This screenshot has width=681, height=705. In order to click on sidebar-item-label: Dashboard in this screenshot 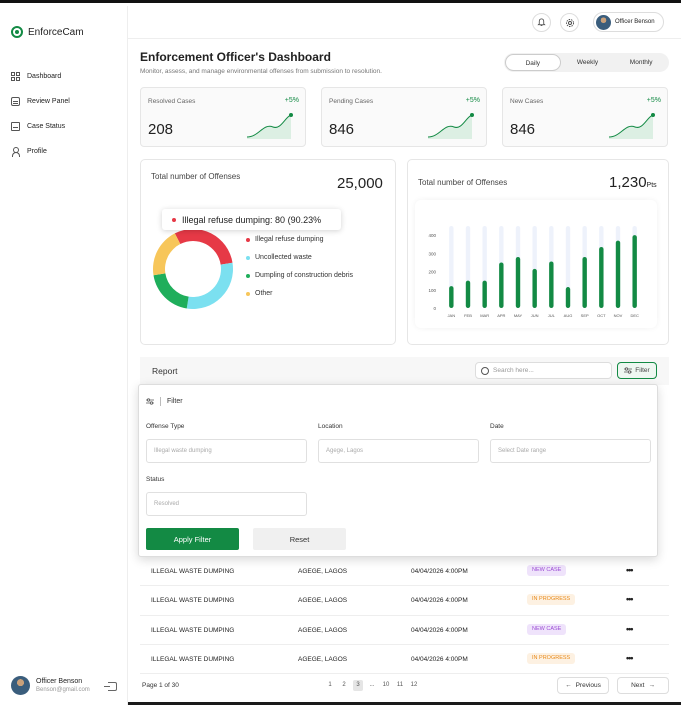, I will do `click(44, 76)`.